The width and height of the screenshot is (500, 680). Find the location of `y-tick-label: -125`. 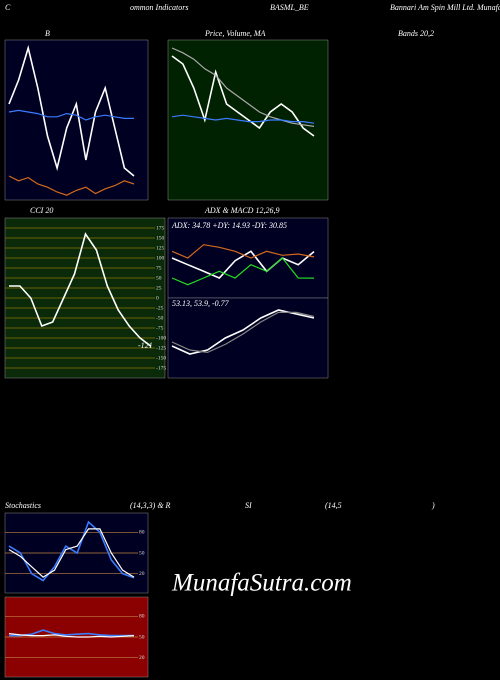

y-tick-label: -125 is located at coordinates (161, 348).